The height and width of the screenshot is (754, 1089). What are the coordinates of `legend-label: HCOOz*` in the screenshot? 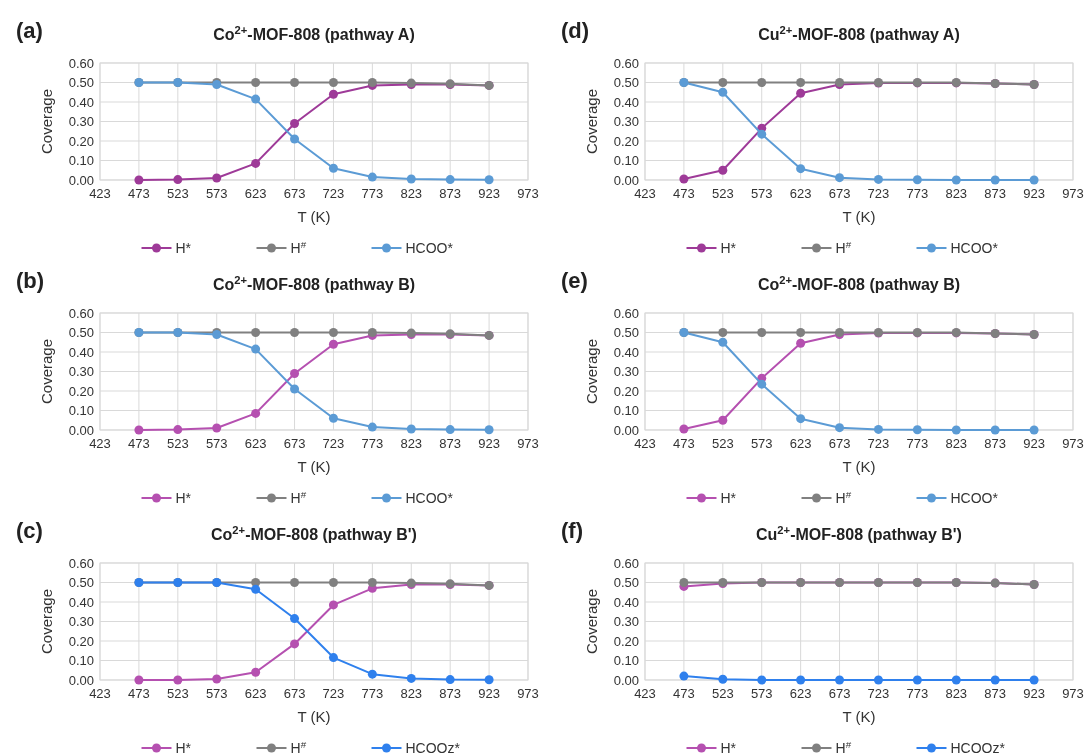 It's located at (433, 747).